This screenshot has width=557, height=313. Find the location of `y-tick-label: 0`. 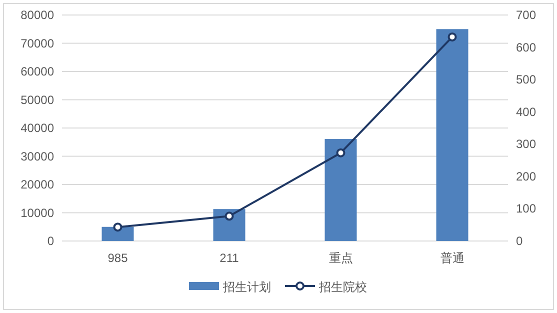

y-tick-label: 0 is located at coordinates (50, 241).